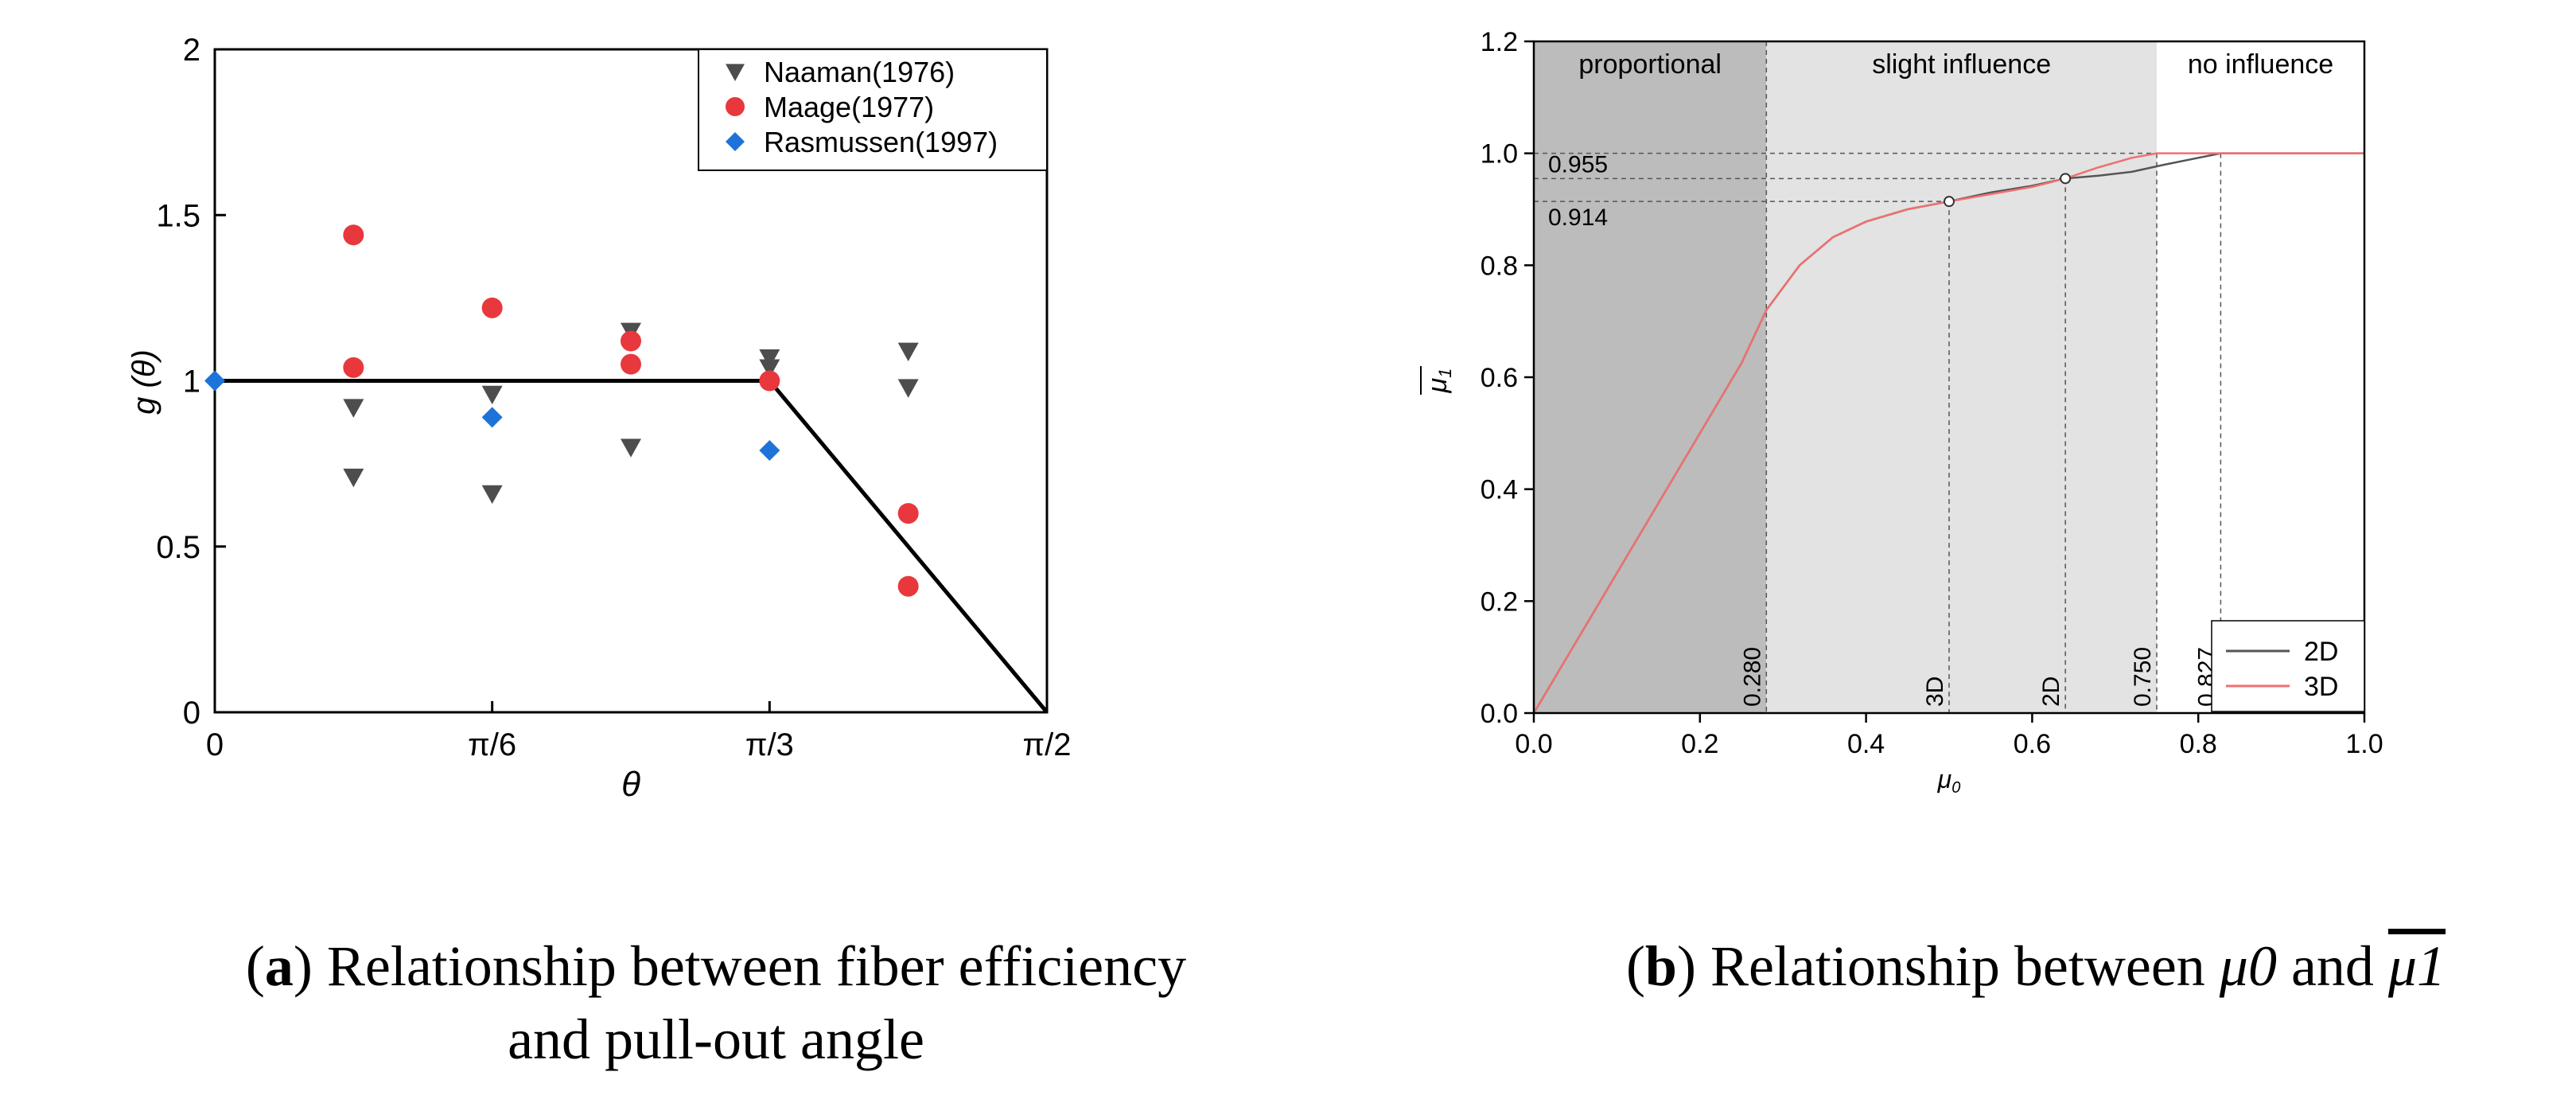 The height and width of the screenshot is (1107, 2576). I want to click on caption-b-line1: (b) Relationship between μ0 and μ1, so click(2036, 966).